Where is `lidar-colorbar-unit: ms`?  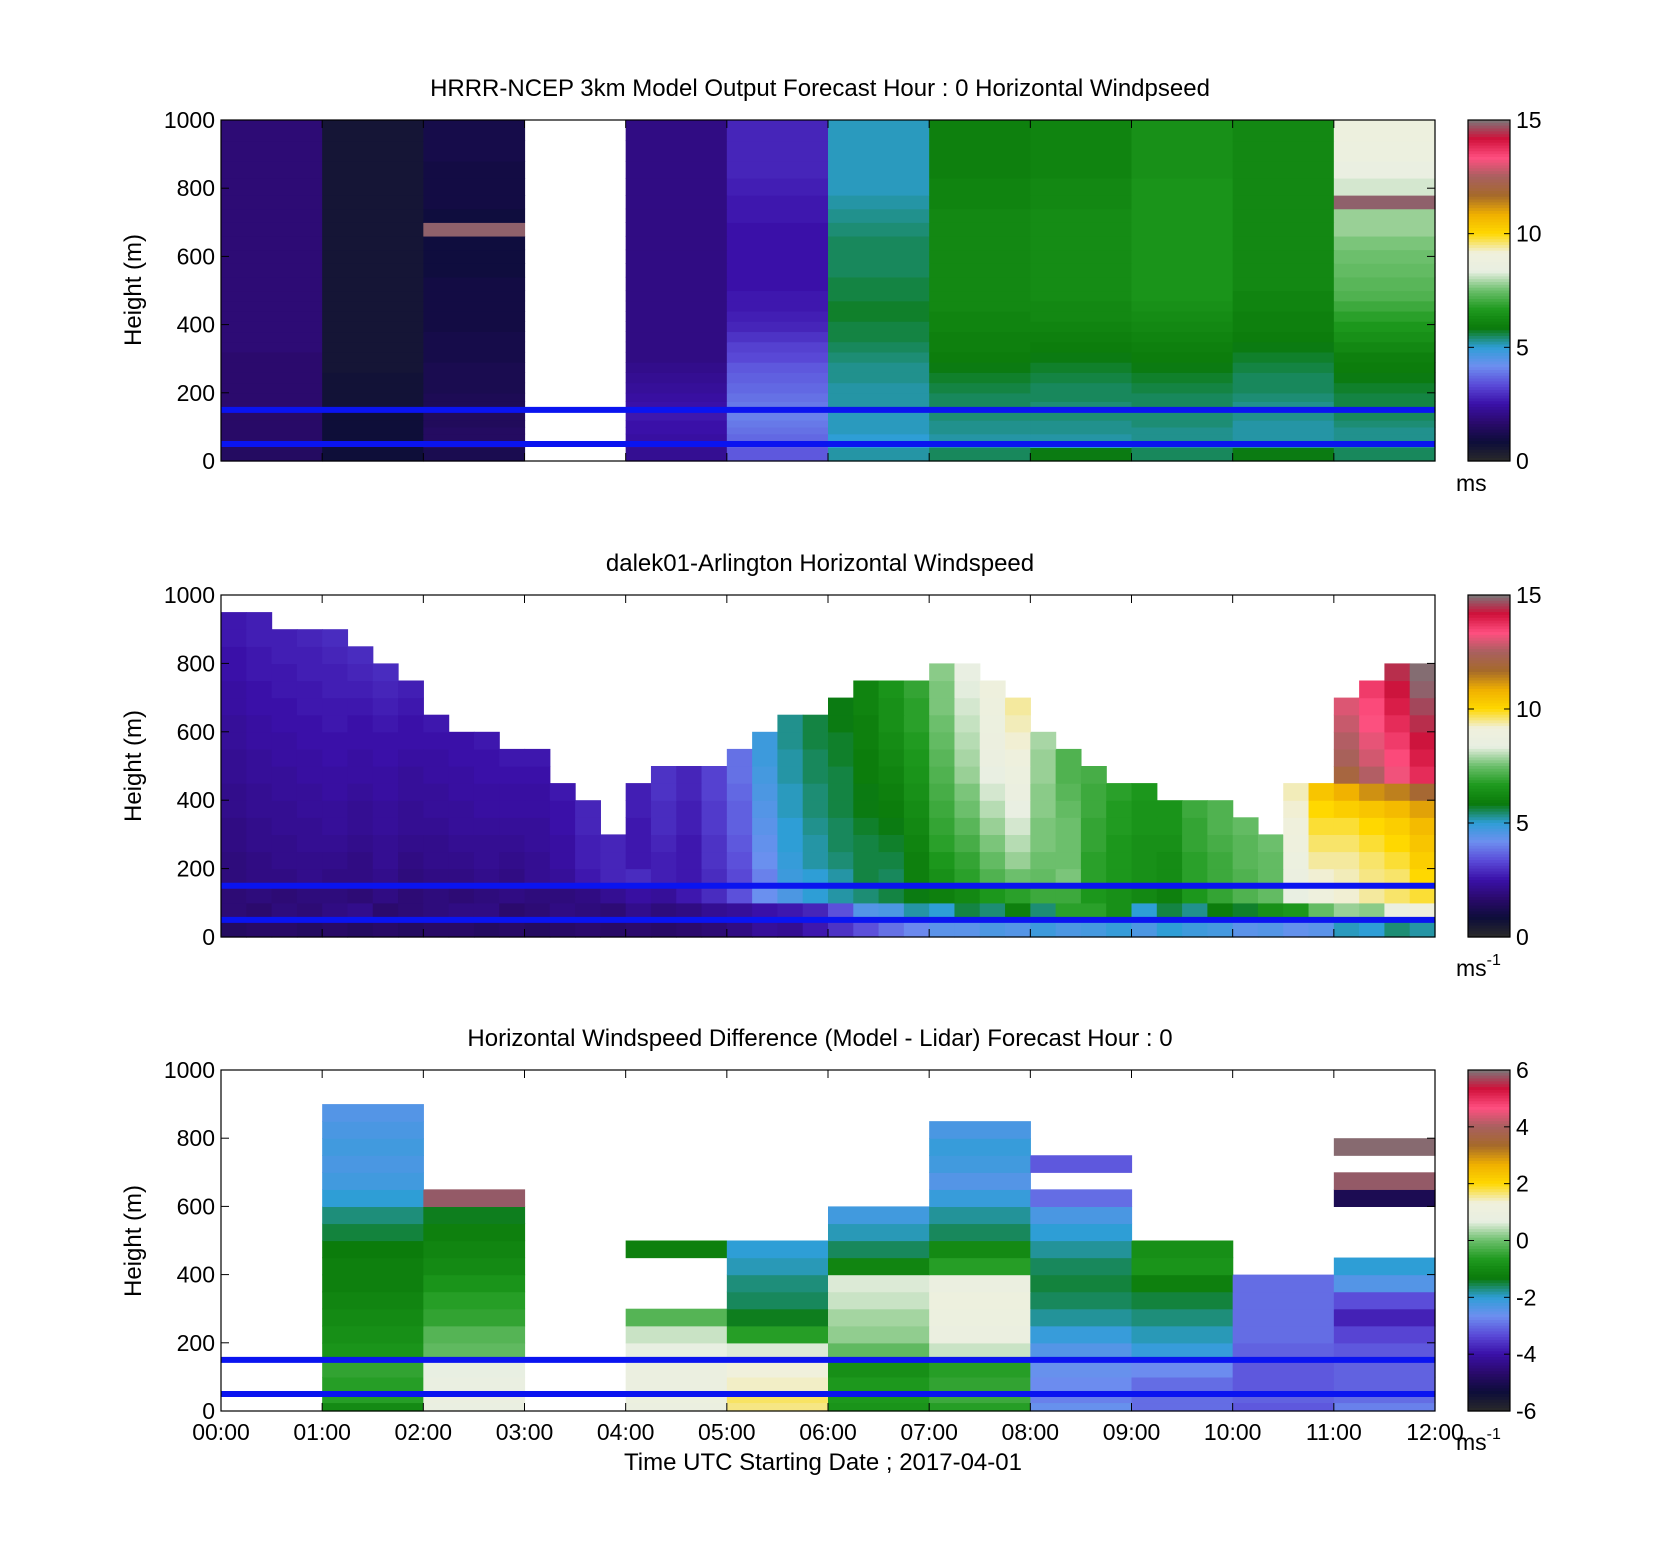 lidar-colorbar-unit: ms is located at coordinates (1471, 968).